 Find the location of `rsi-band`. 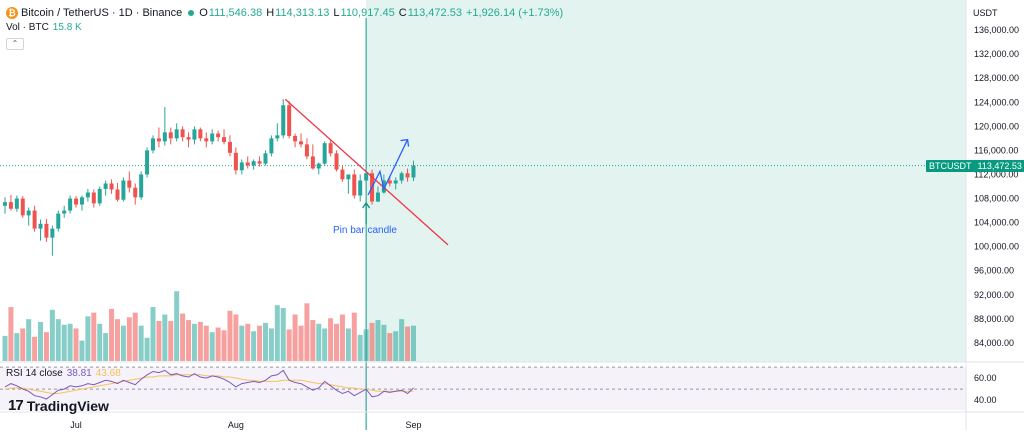

rsi-band is located at coordinates (483, 388).